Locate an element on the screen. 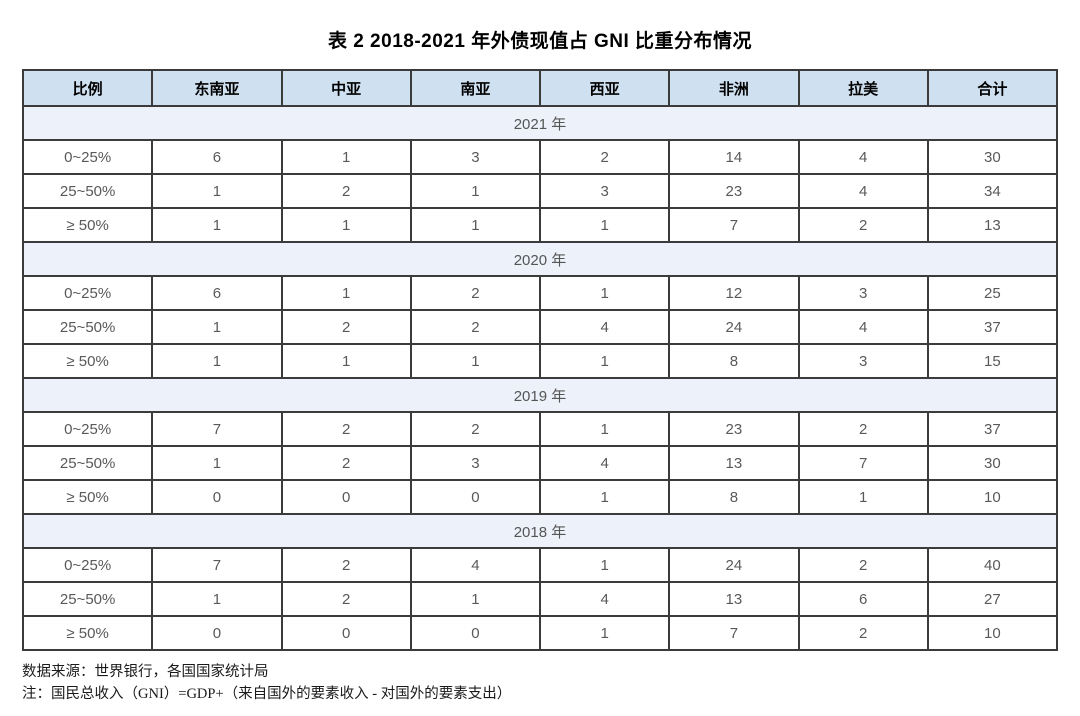  data-cell: 25 is located at coordinates (992, 293).